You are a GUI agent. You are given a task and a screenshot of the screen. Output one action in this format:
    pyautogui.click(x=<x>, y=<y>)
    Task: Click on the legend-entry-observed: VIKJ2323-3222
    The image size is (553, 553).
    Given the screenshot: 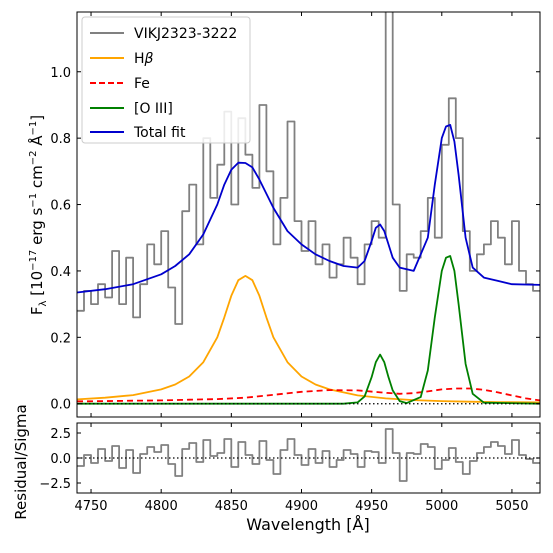 What is the action you would take?
    pyautogui.click(x=163, y=34)
    